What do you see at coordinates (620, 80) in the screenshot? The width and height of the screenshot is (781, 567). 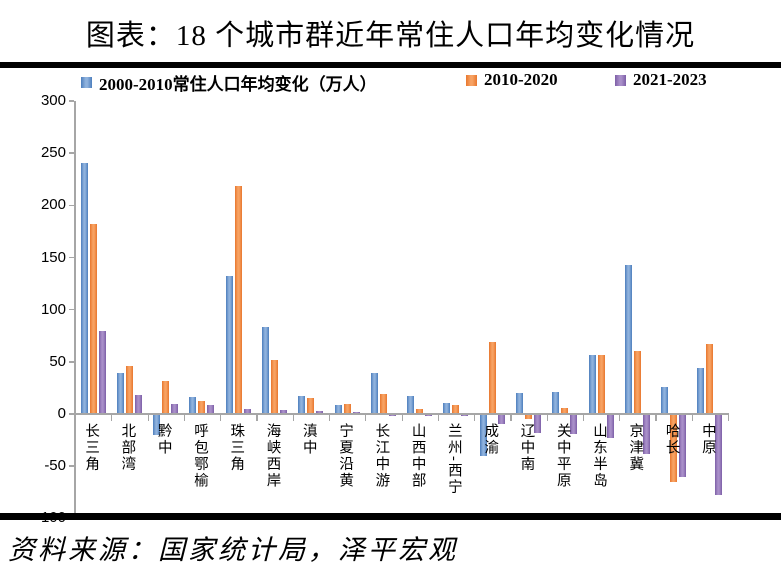 I see `legend-swatch-2021-2023-icon` at bounding box center [620, 80].